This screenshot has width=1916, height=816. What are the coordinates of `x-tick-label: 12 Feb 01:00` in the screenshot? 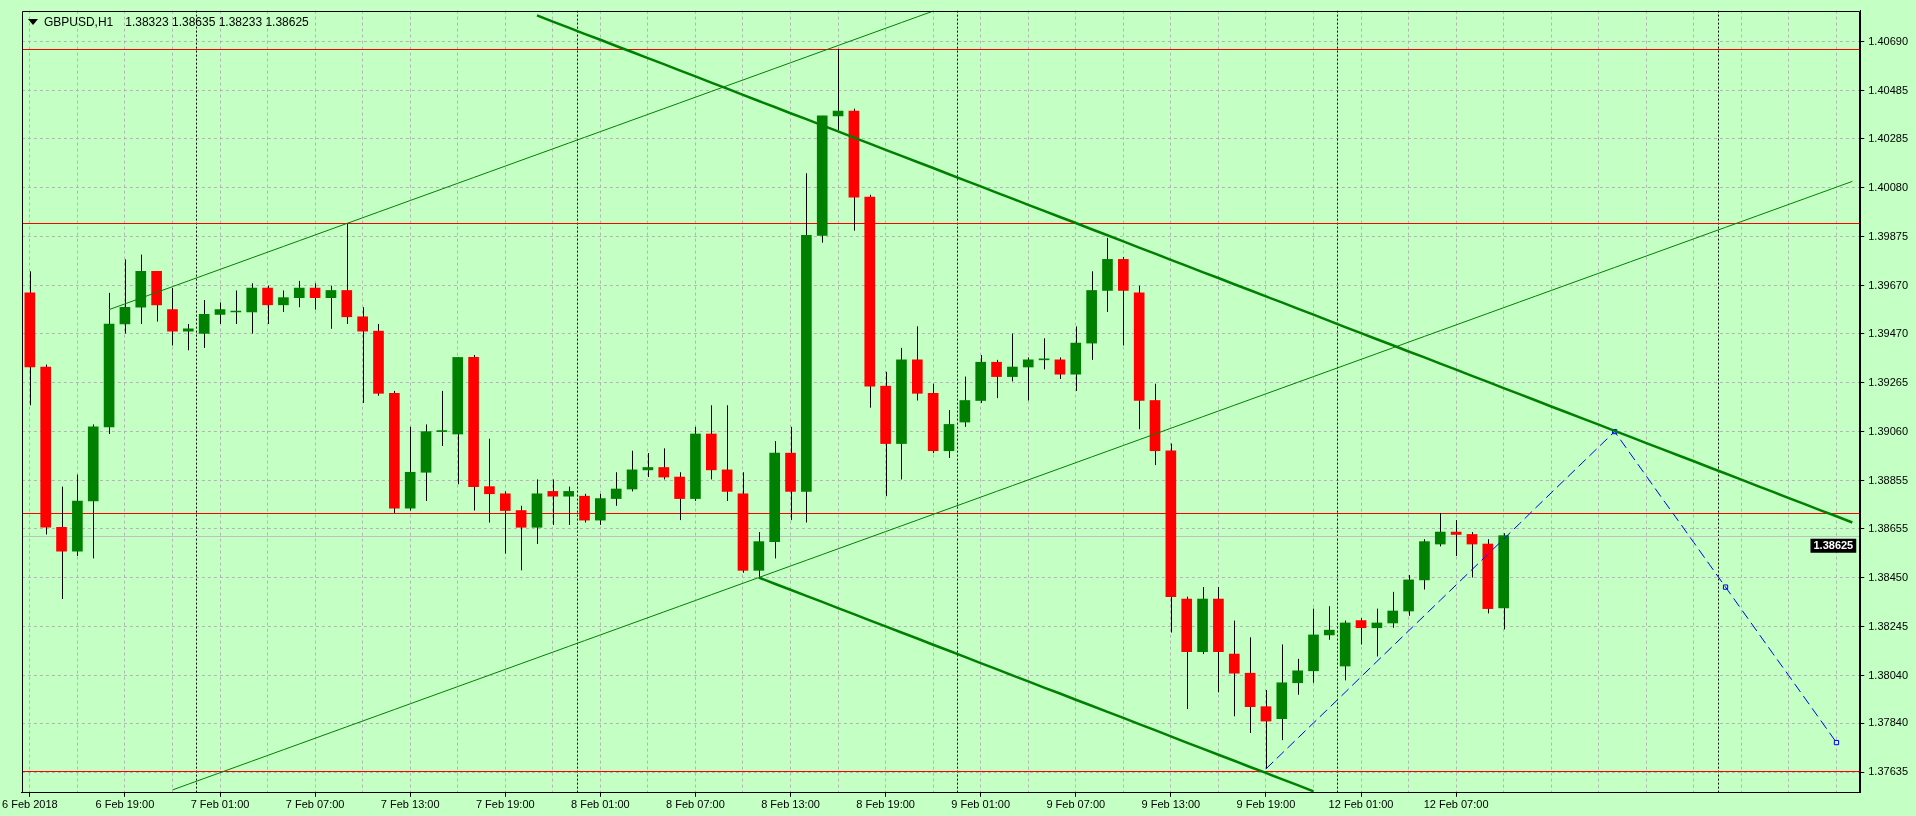 It's located at (1361, 804).